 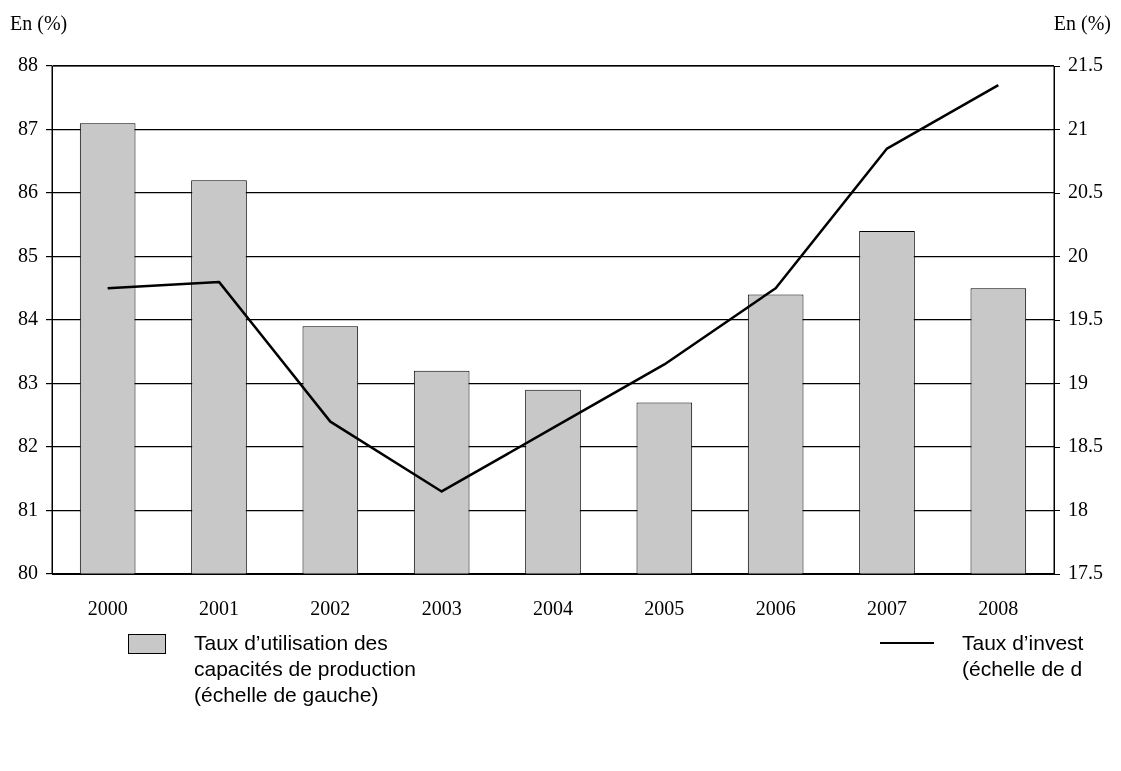 I want to click on y-tick-label: 87, so click(x=28, y=127).